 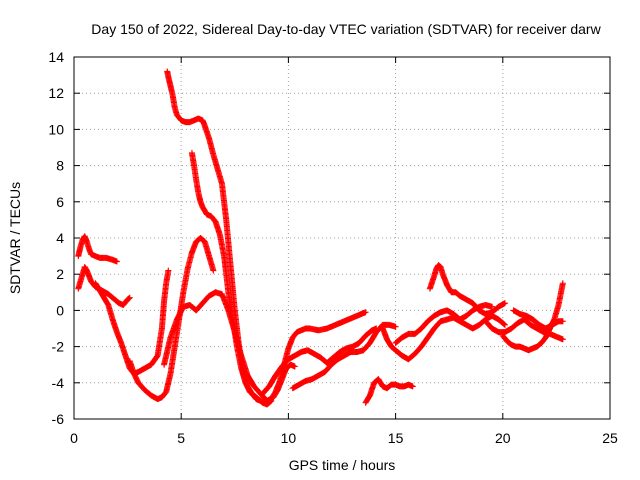 I want to click on series-track-e, so click(x=214, y=236).